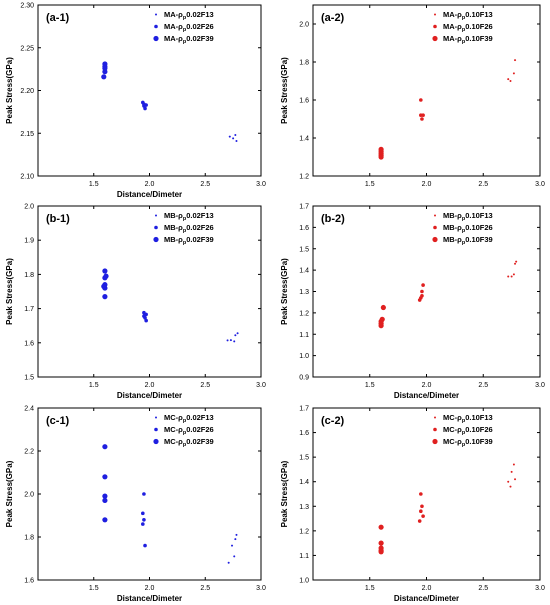 This screenshot has height=605, width=550. I want to click on panel-label: (a-2), so click(333, 18).